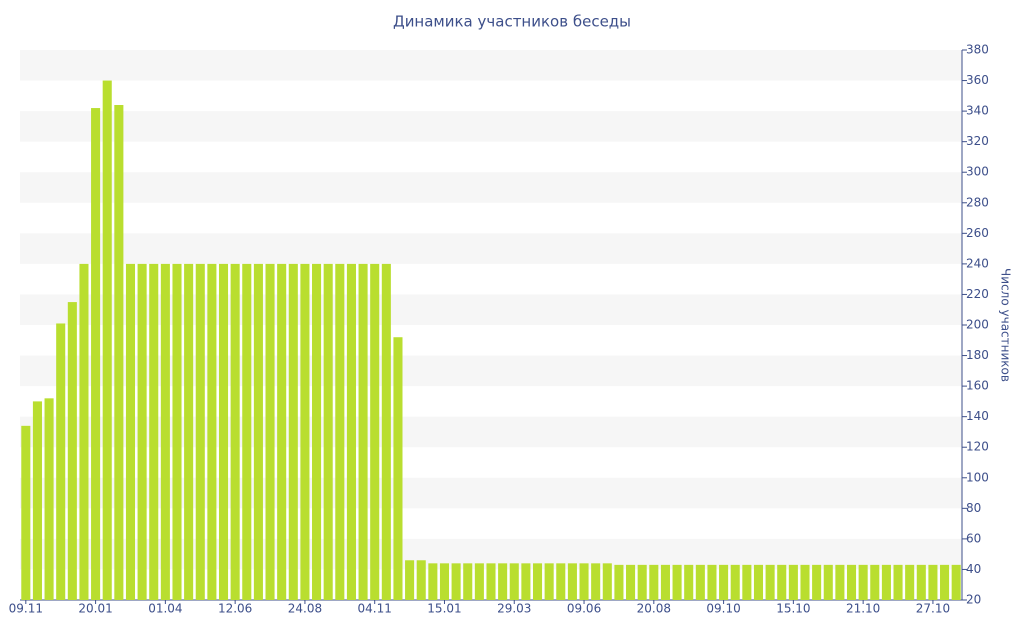 The image size is (1024, 640). What do you see at coordinates (973, 569) in the screenshot?
I see `y-tick-label: 40` at bounding box center [973, 569].